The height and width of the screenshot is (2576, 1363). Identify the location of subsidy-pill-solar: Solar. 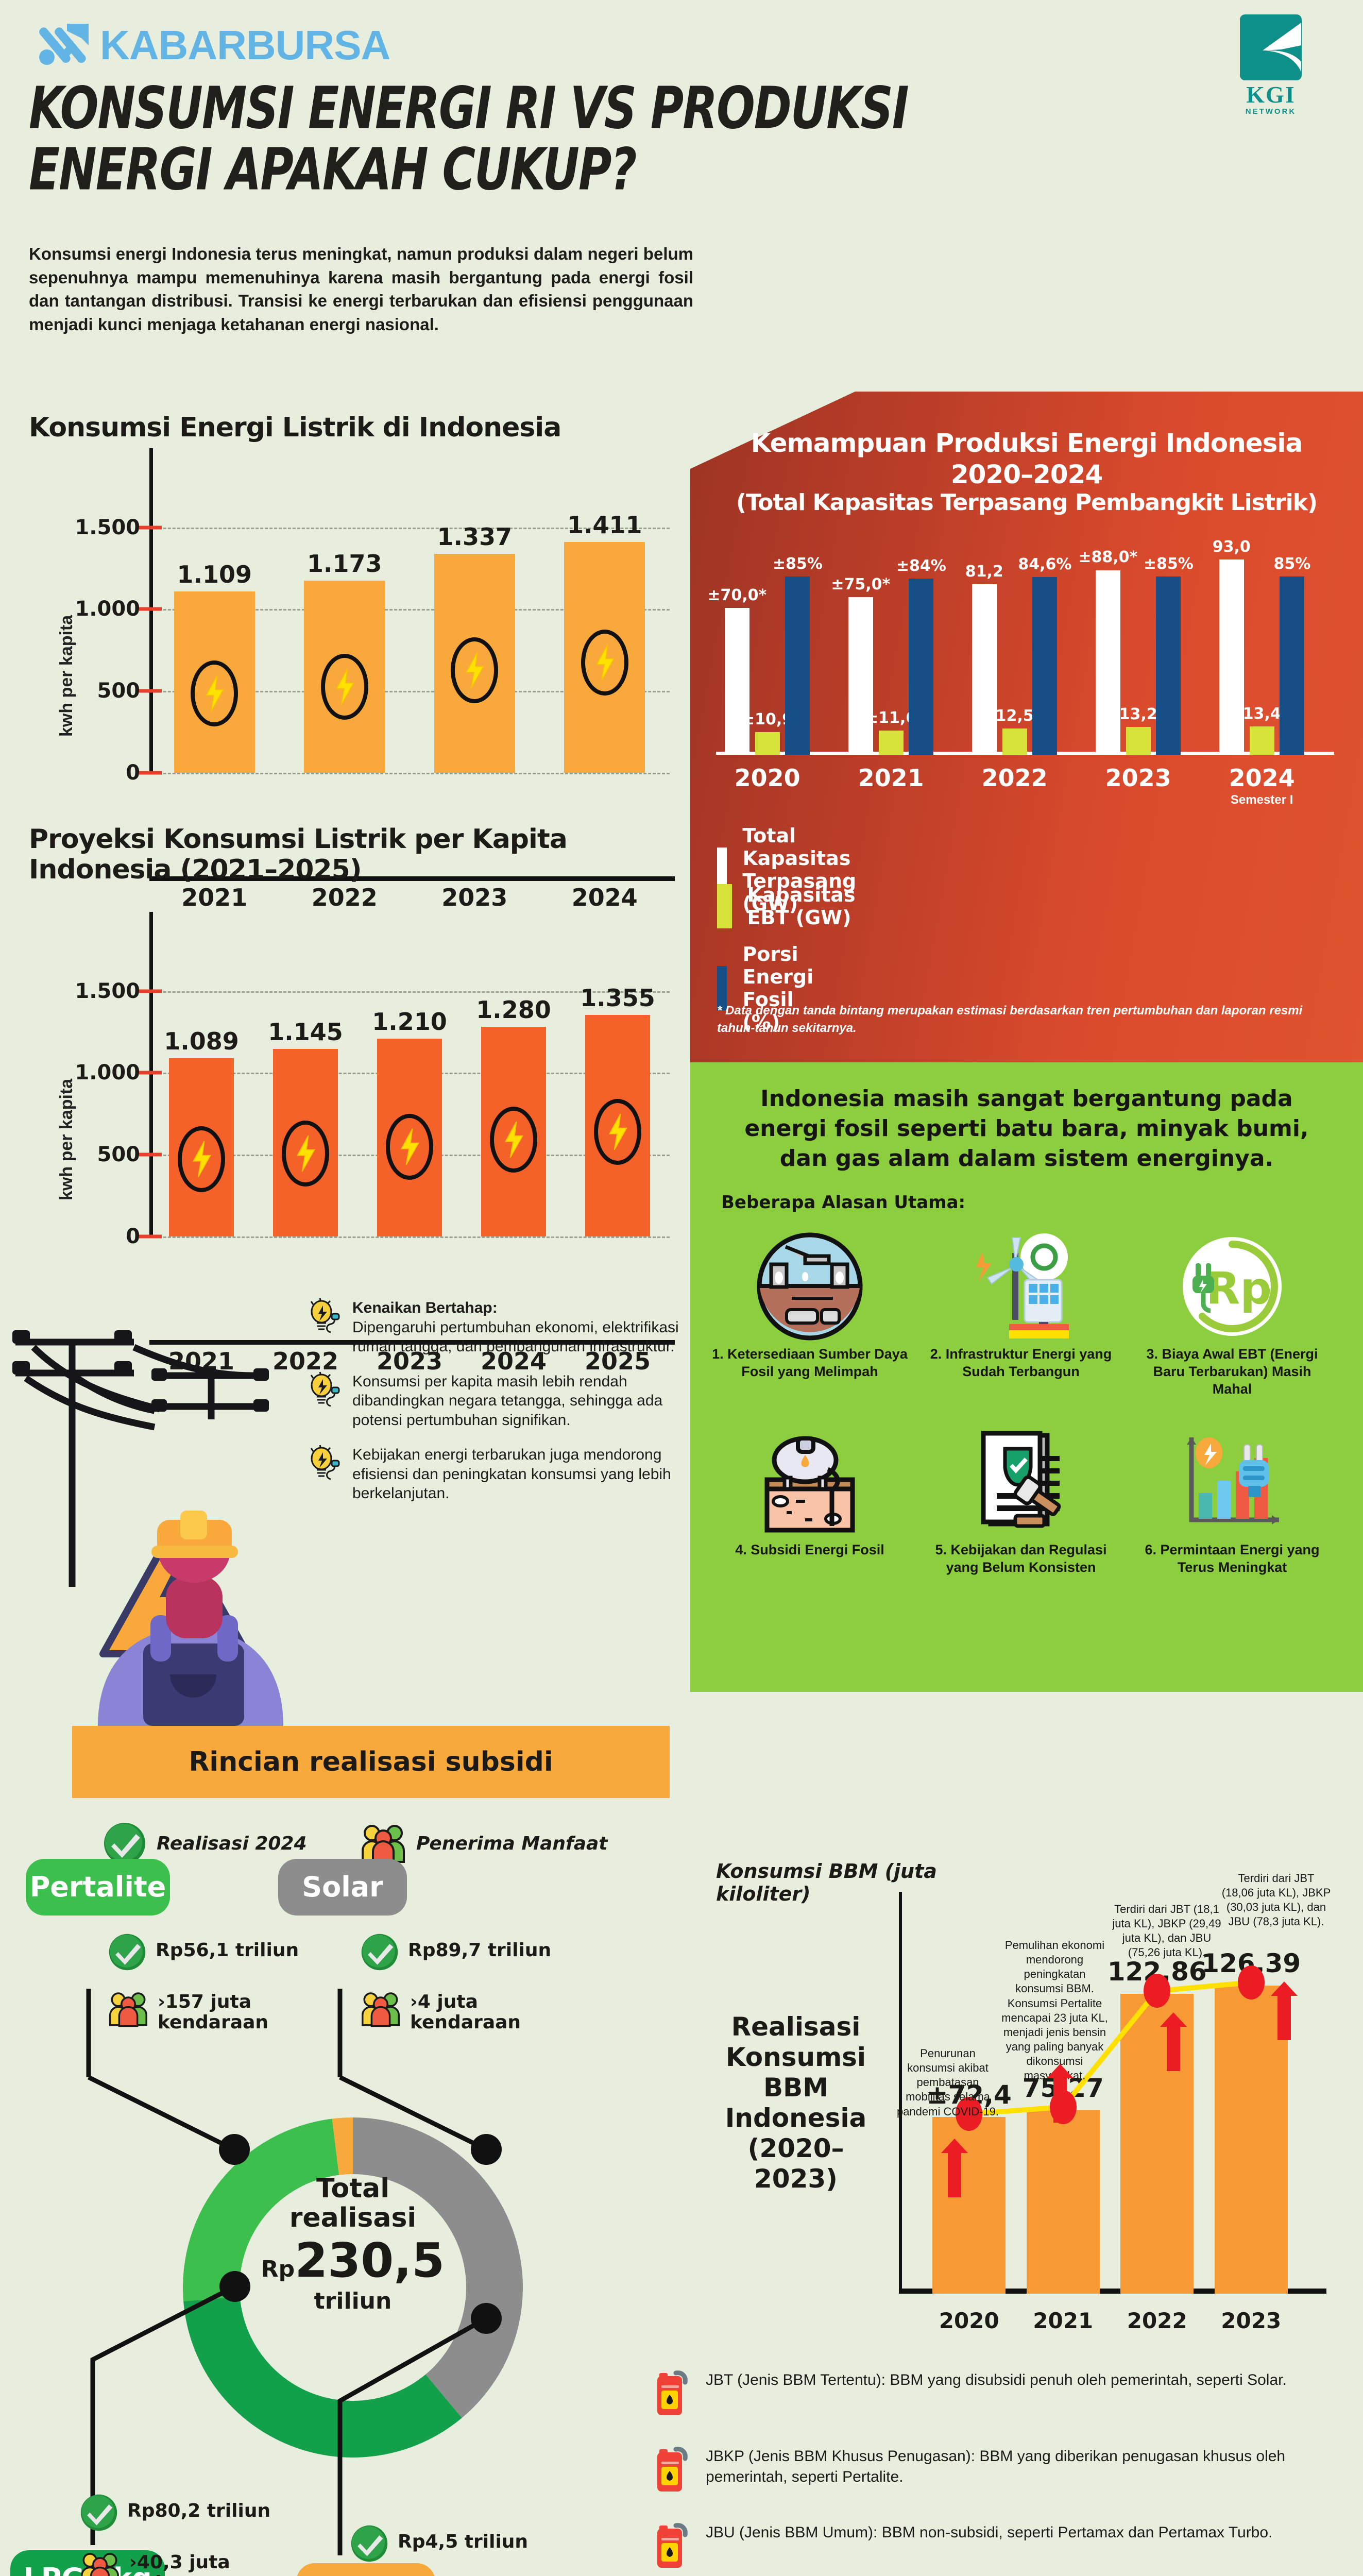
(342, 1887).